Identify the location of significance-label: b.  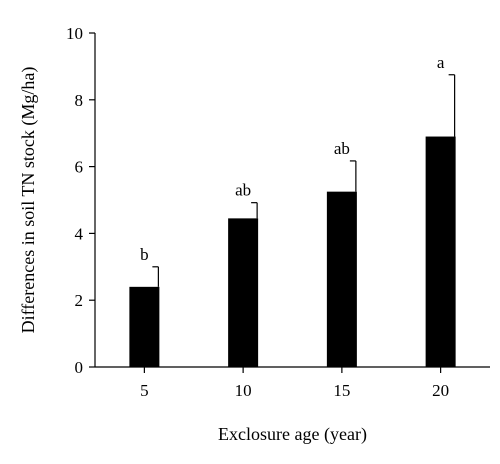
(144, 254).